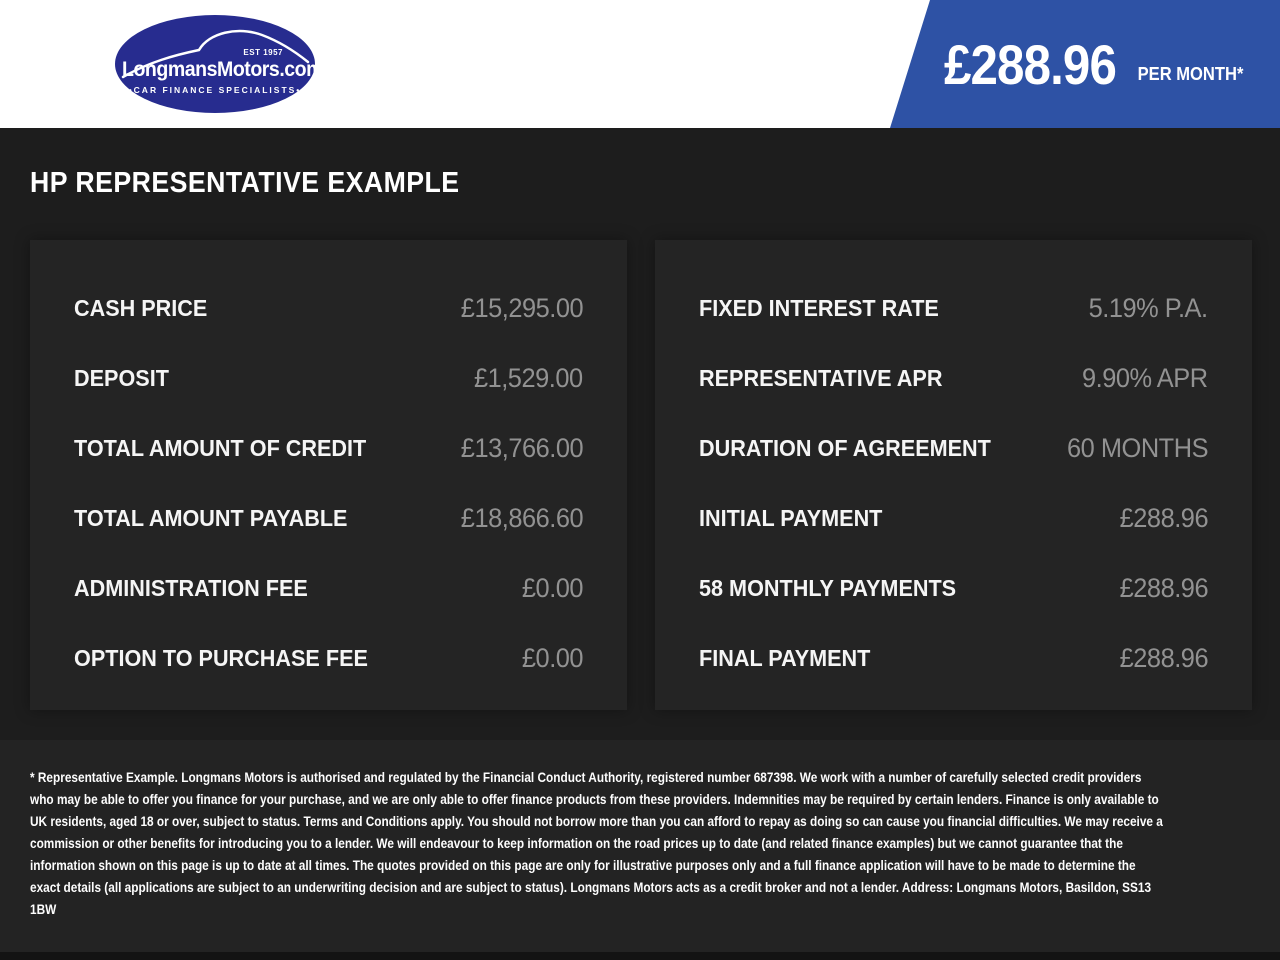 Image resolution: width=1280 pixels, height=960 pixels. I want to click on logo-tagline-text: •CAR FINANCE SPECIALISTS•, so click(215, 90).